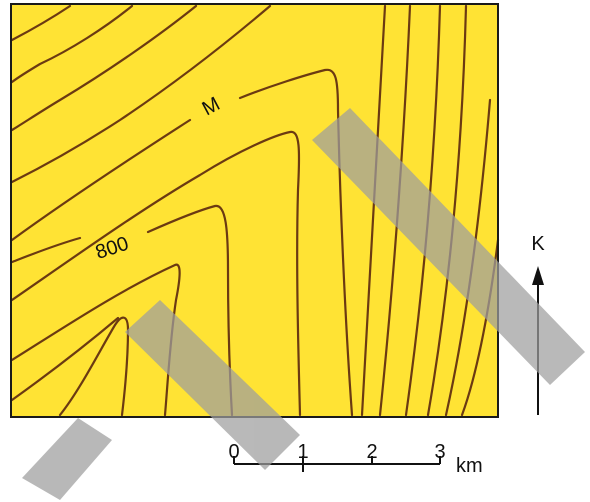 Image resolution: width=590 pixels, height=502 pixels. What do you see at coordinates (302, 452) in the screenshot?
I see `scale-tick-label-1: 1` at bounding box center [302, 452].